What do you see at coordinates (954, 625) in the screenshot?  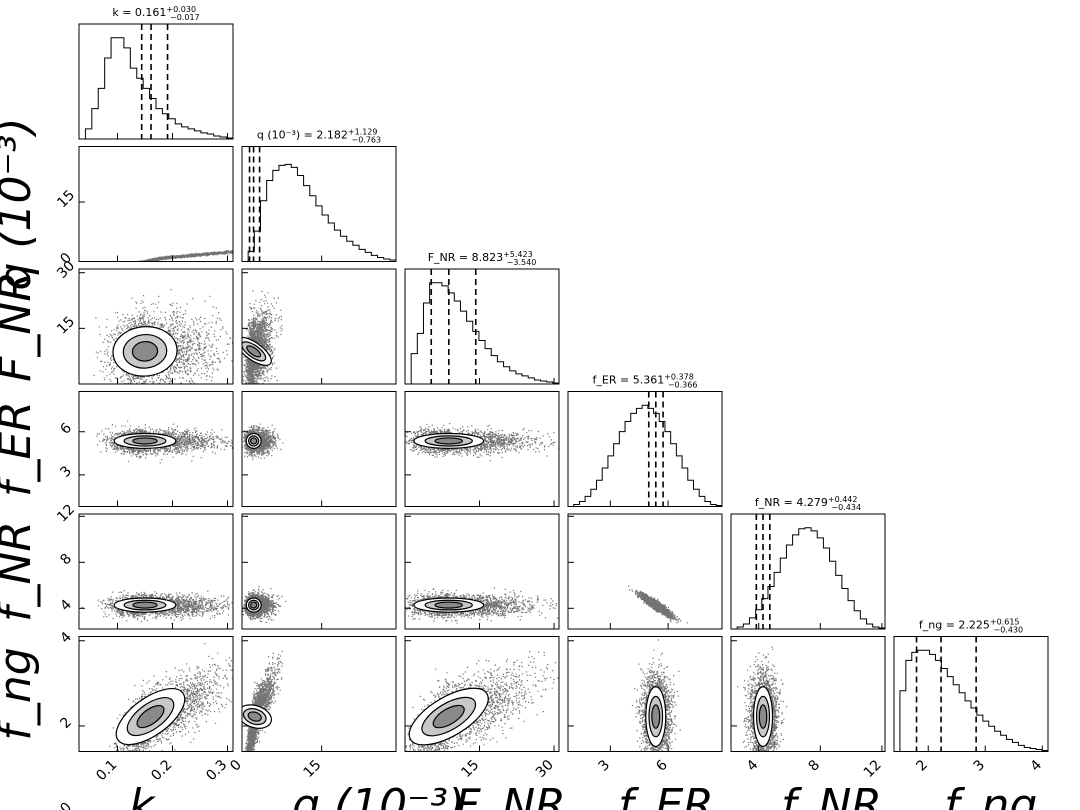 I see `title-value: f_ng = 2.225` at bounding box center [954, 625].